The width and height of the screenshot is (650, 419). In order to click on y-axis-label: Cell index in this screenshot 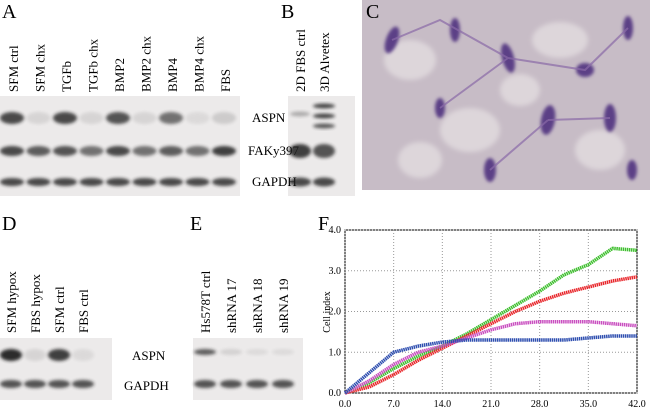, I will do `click(327, 311)`.